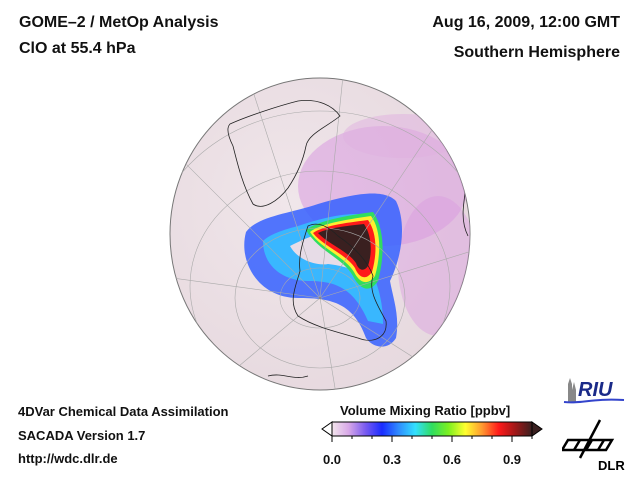 This screenshot has width=640, height=480. What do you see at coordinates (288, 376) in the screenshot?
I see `australia-edge` at bounding box center [288, 376].